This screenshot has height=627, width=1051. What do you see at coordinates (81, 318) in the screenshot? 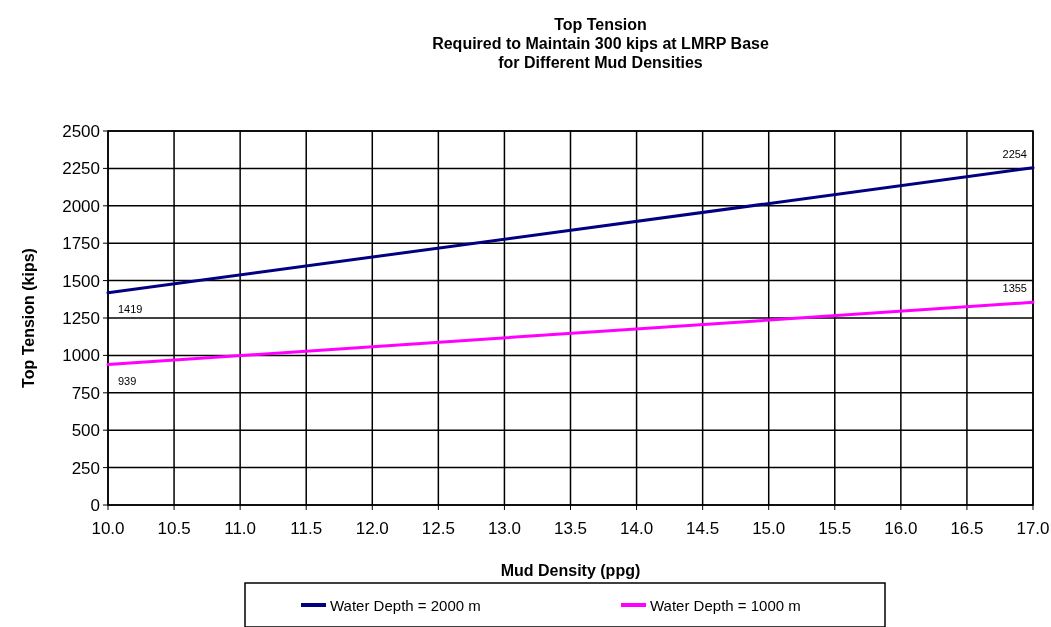
I see `y-tick-label: 1250` at bounding box center [81, 318].